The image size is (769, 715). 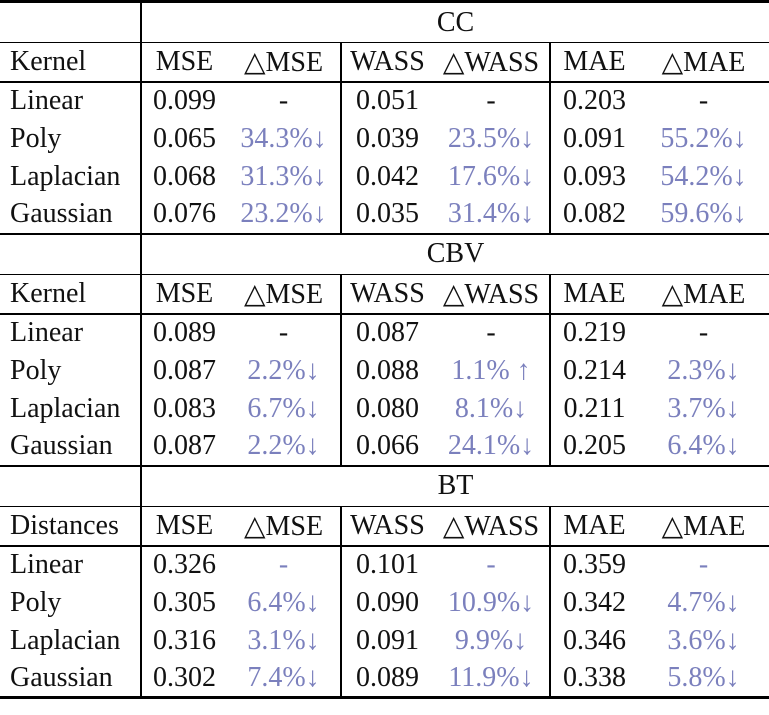 I want to click on value-cell: 0.080, so click(x=386, y=408).